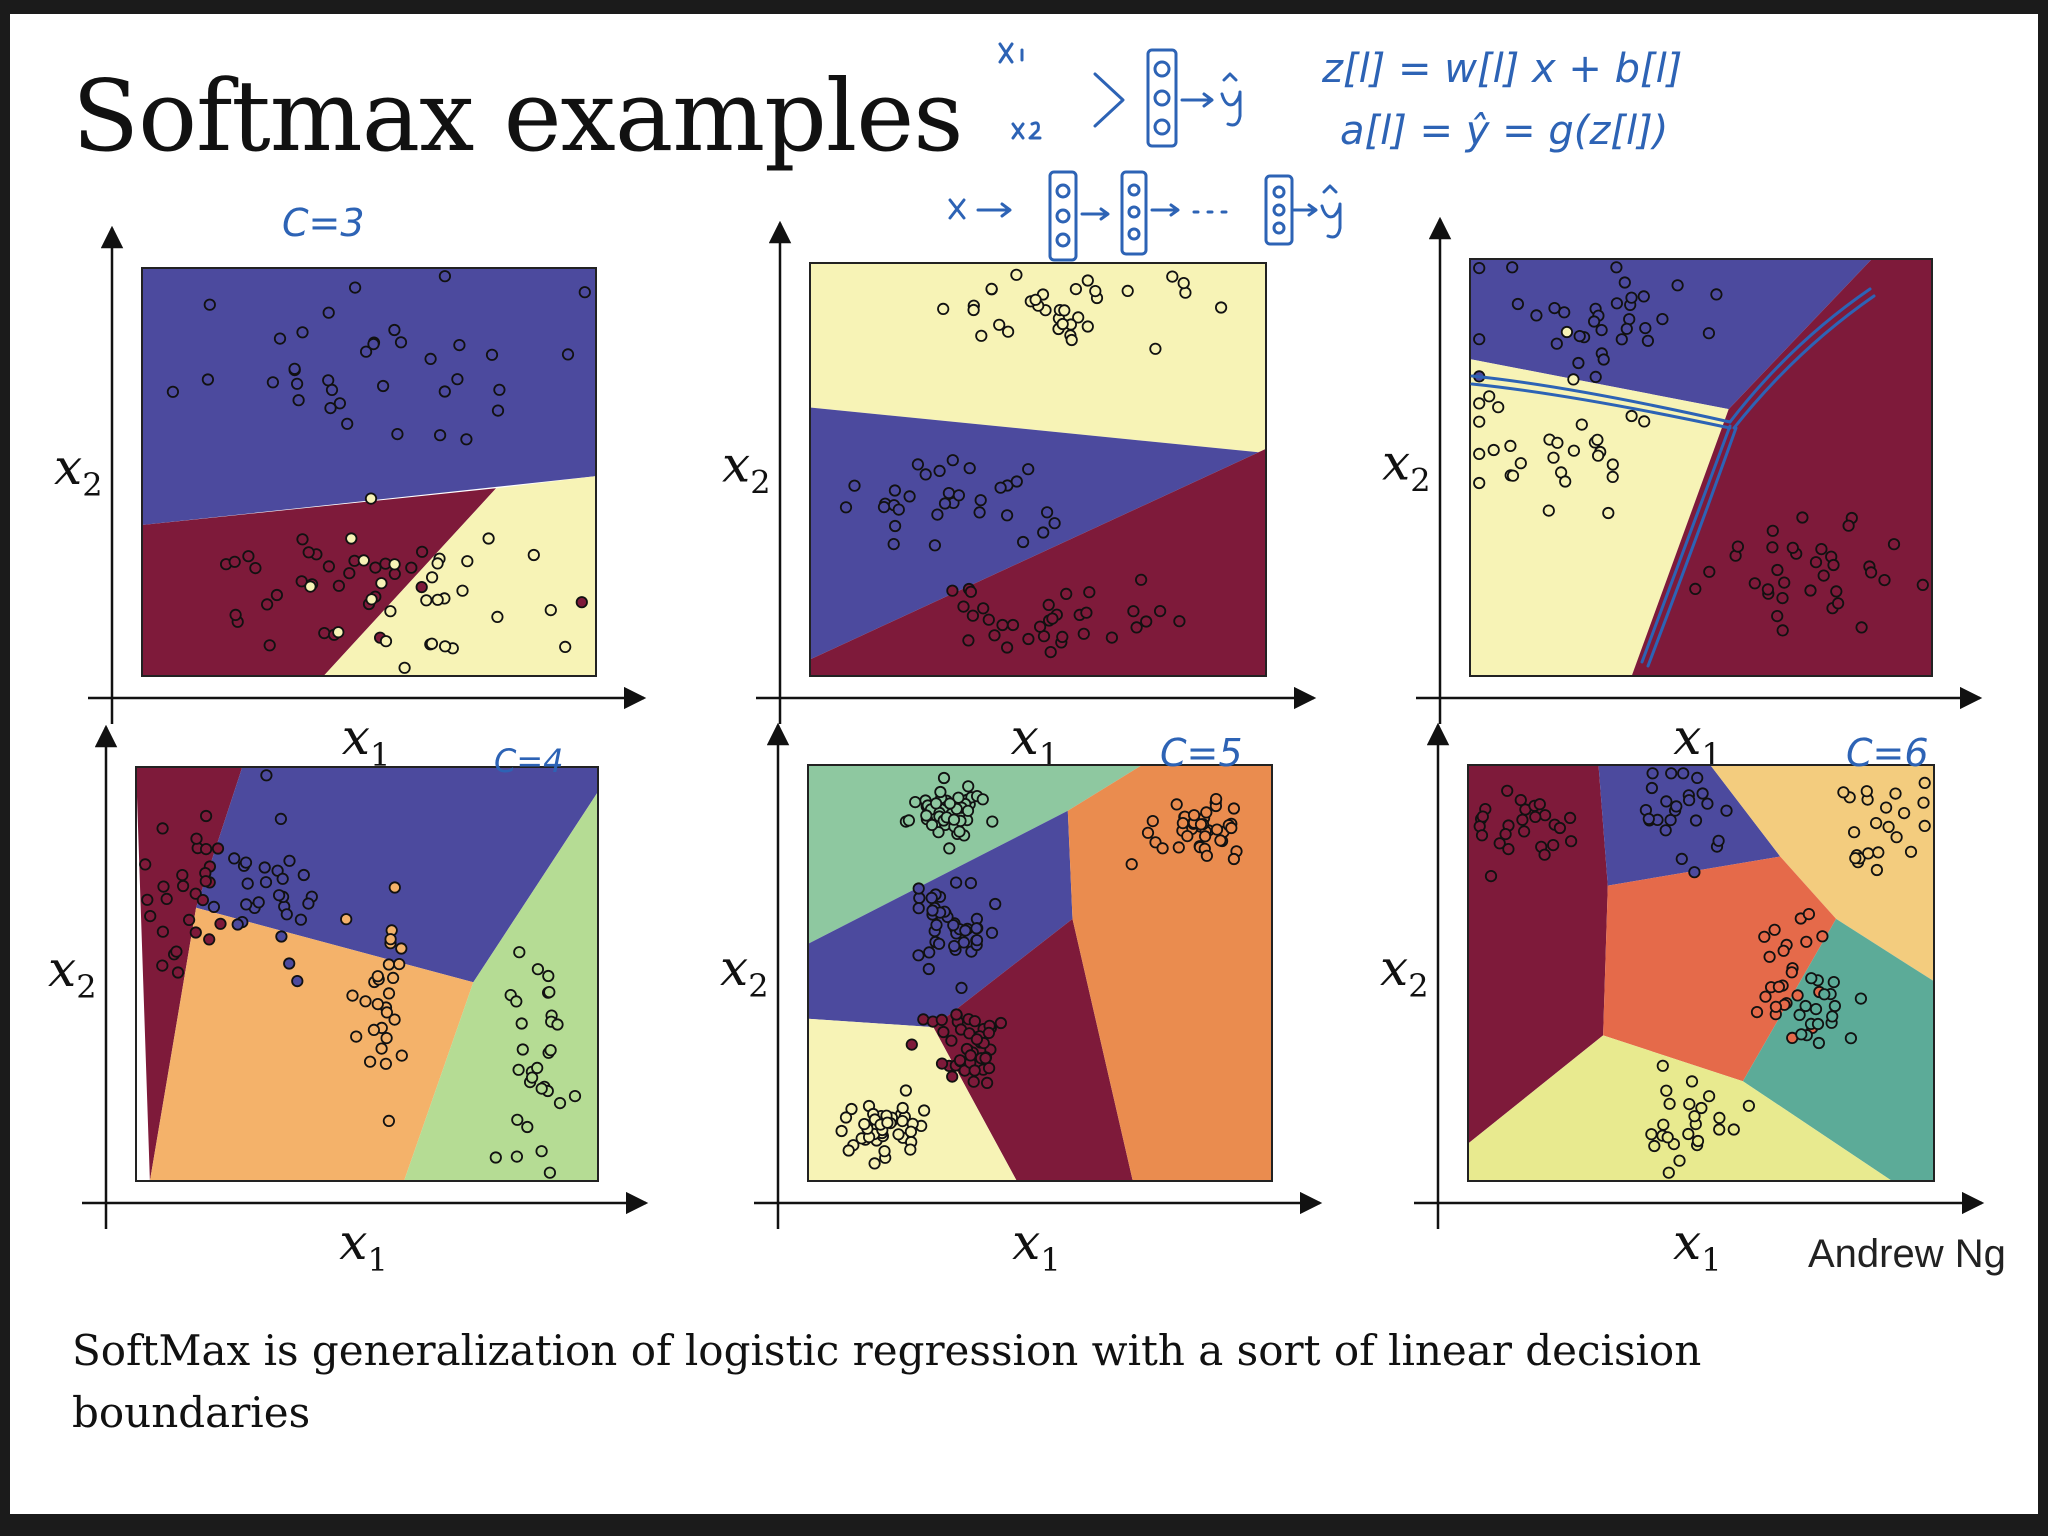  What do you see at coordinates (1887, 753) in the screenshot?
I see `handwritten-label-c6: C=6` at bounding box center [1887, 753].